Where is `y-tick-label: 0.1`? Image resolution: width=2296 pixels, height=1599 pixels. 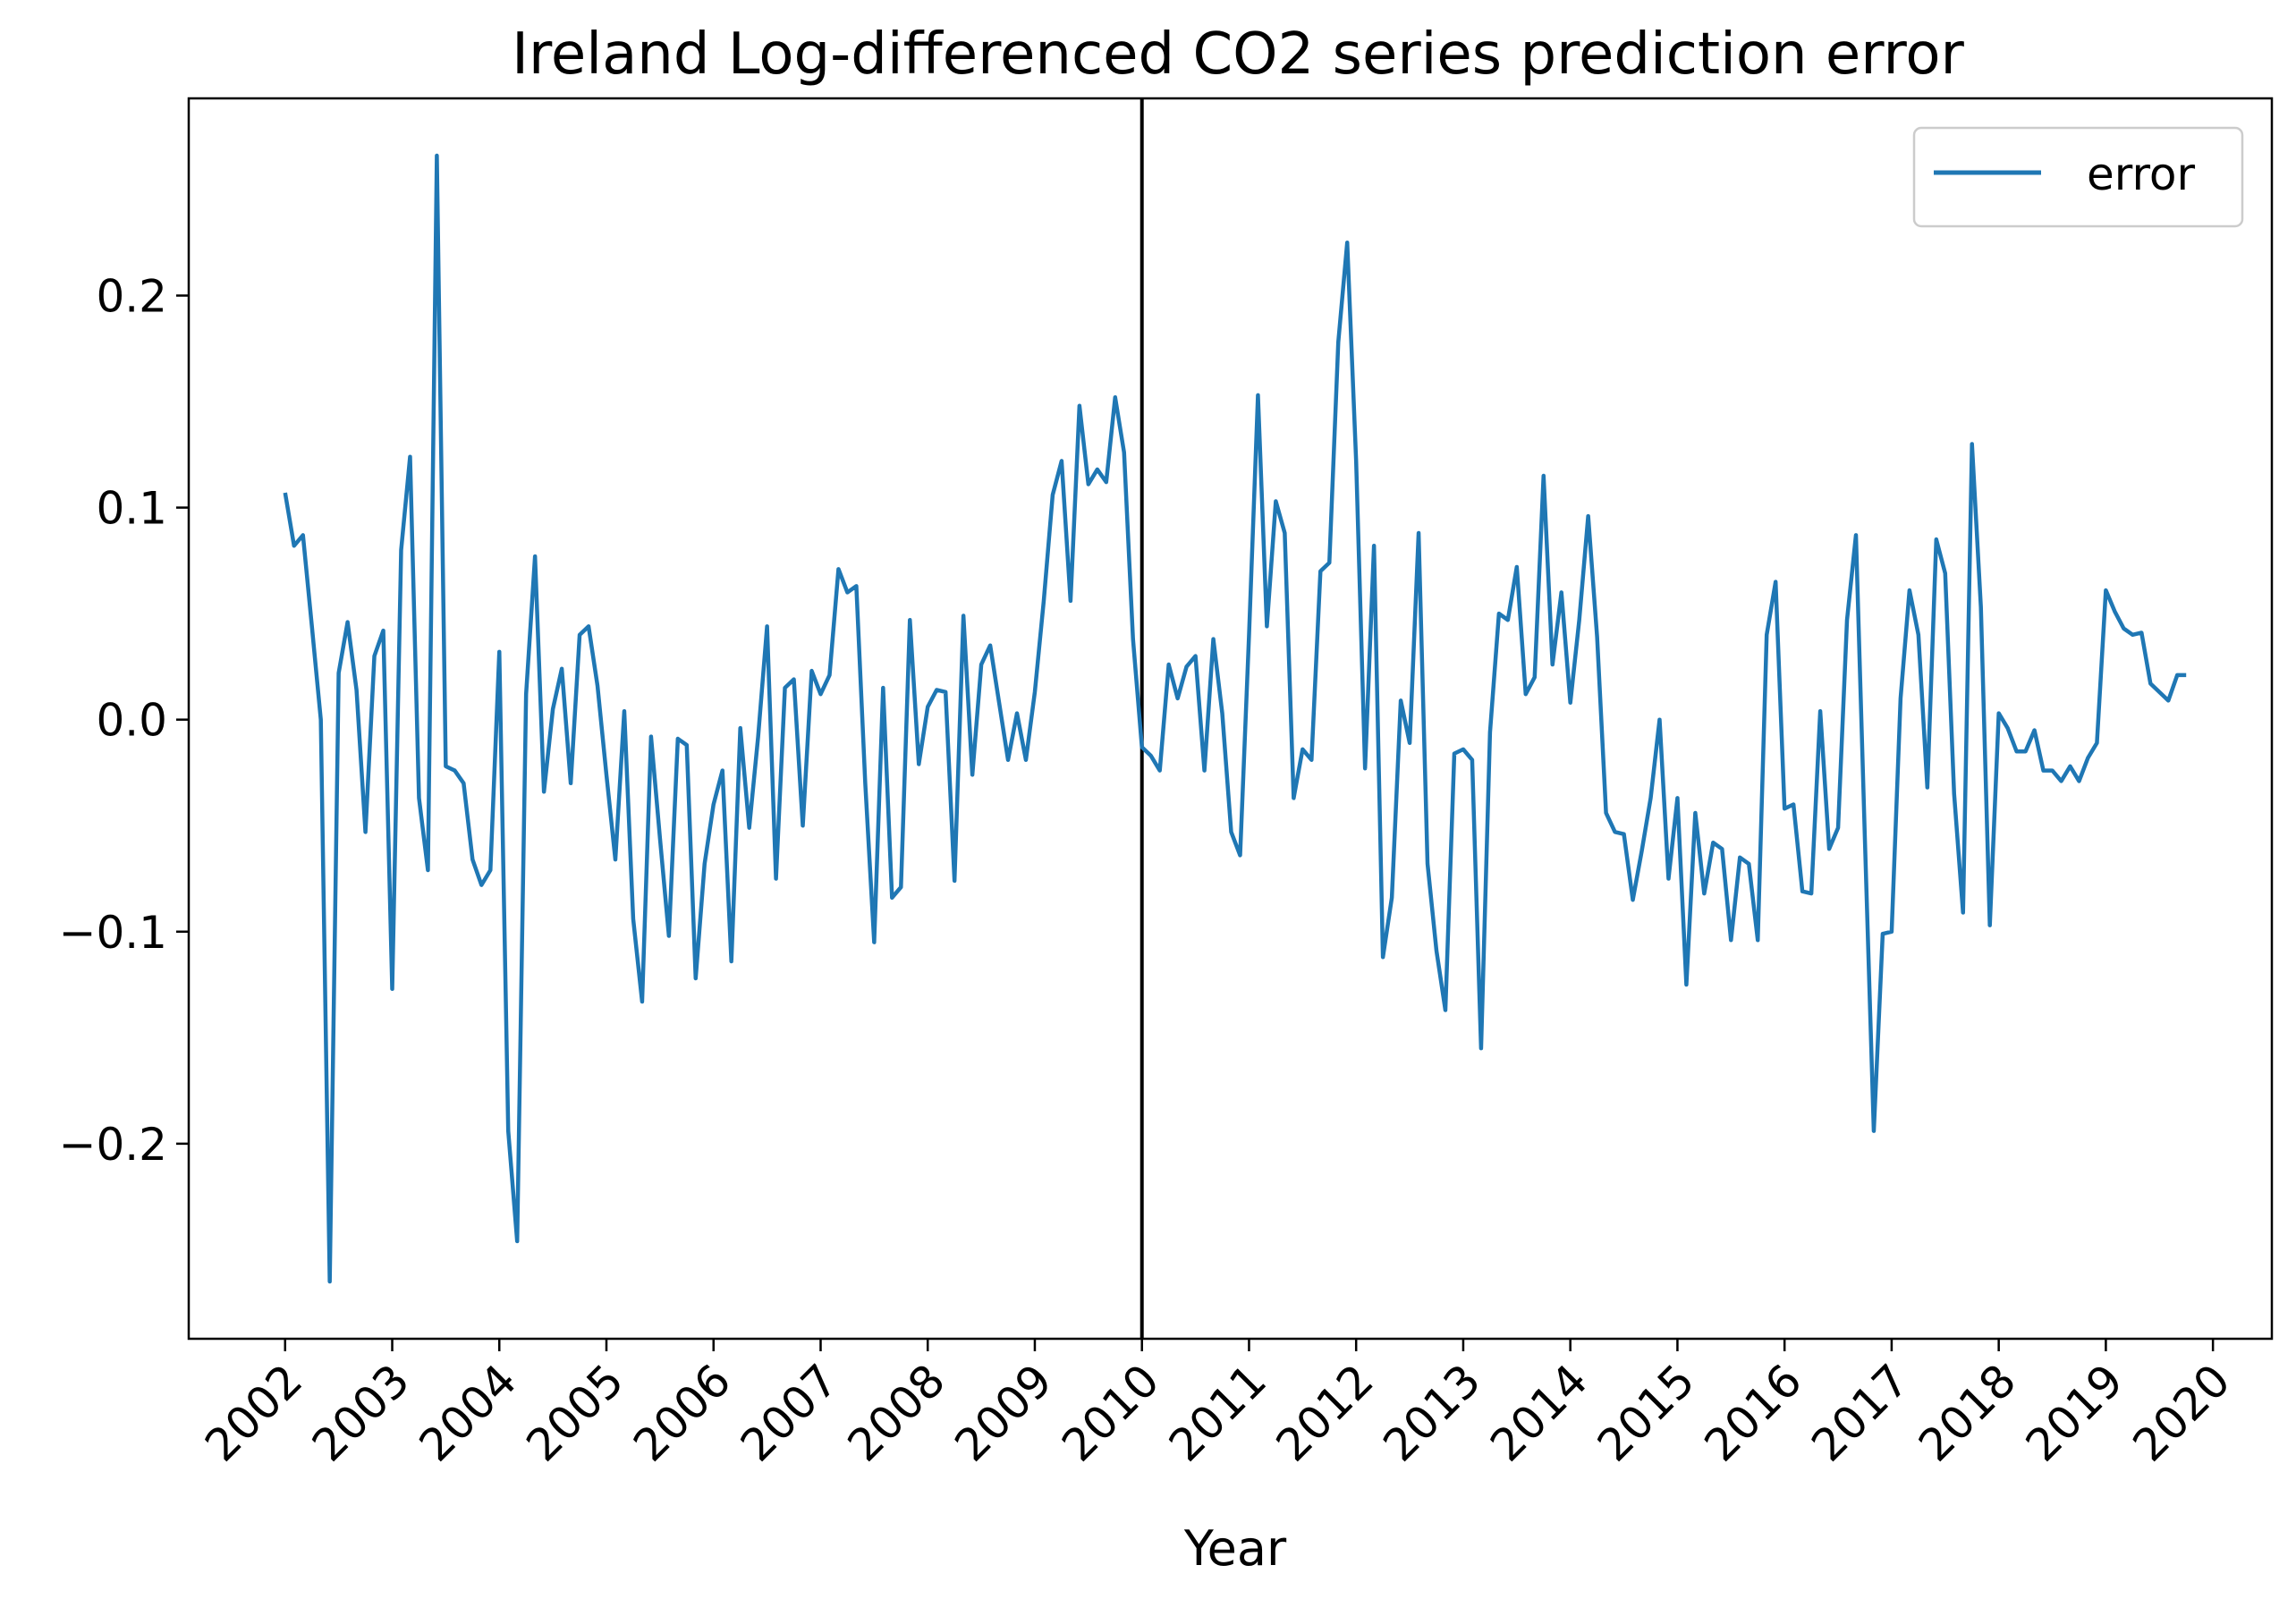
y-tick-label: 0.1 is located at coordinates (131, 509).